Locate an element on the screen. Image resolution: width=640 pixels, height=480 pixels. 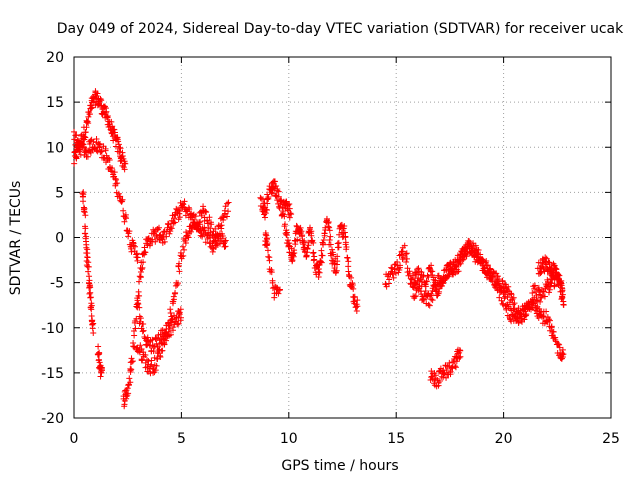
series-track-c is located at coordinates (88, 263).